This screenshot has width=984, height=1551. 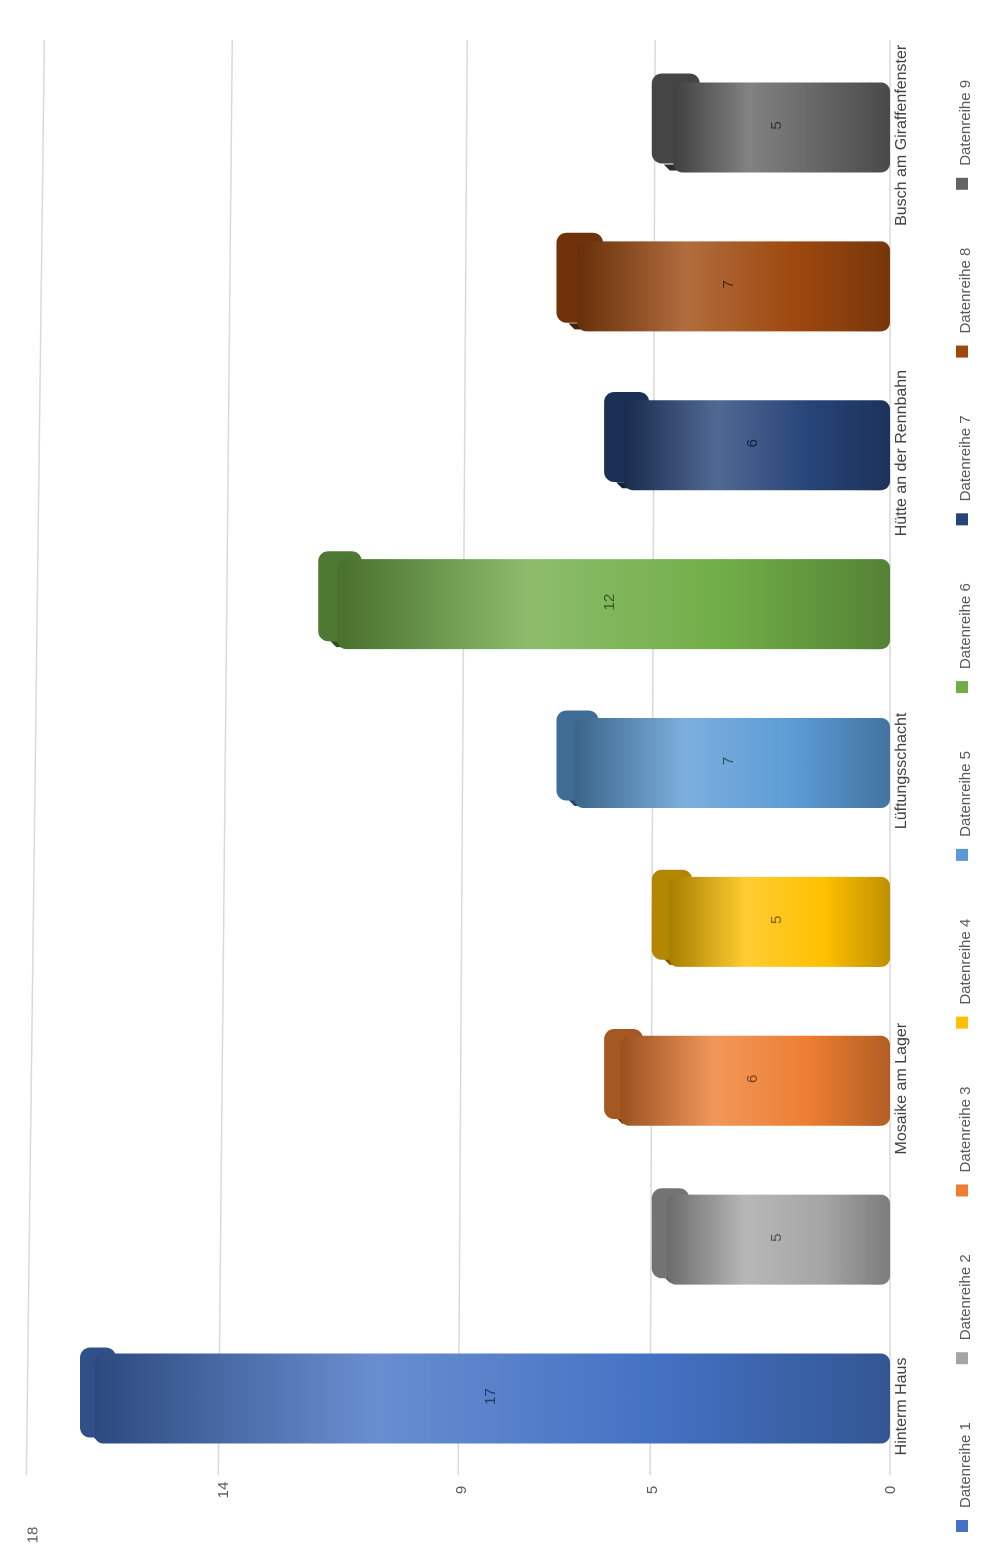 I want to click on data-label: 12, so click(x=609, y=602).